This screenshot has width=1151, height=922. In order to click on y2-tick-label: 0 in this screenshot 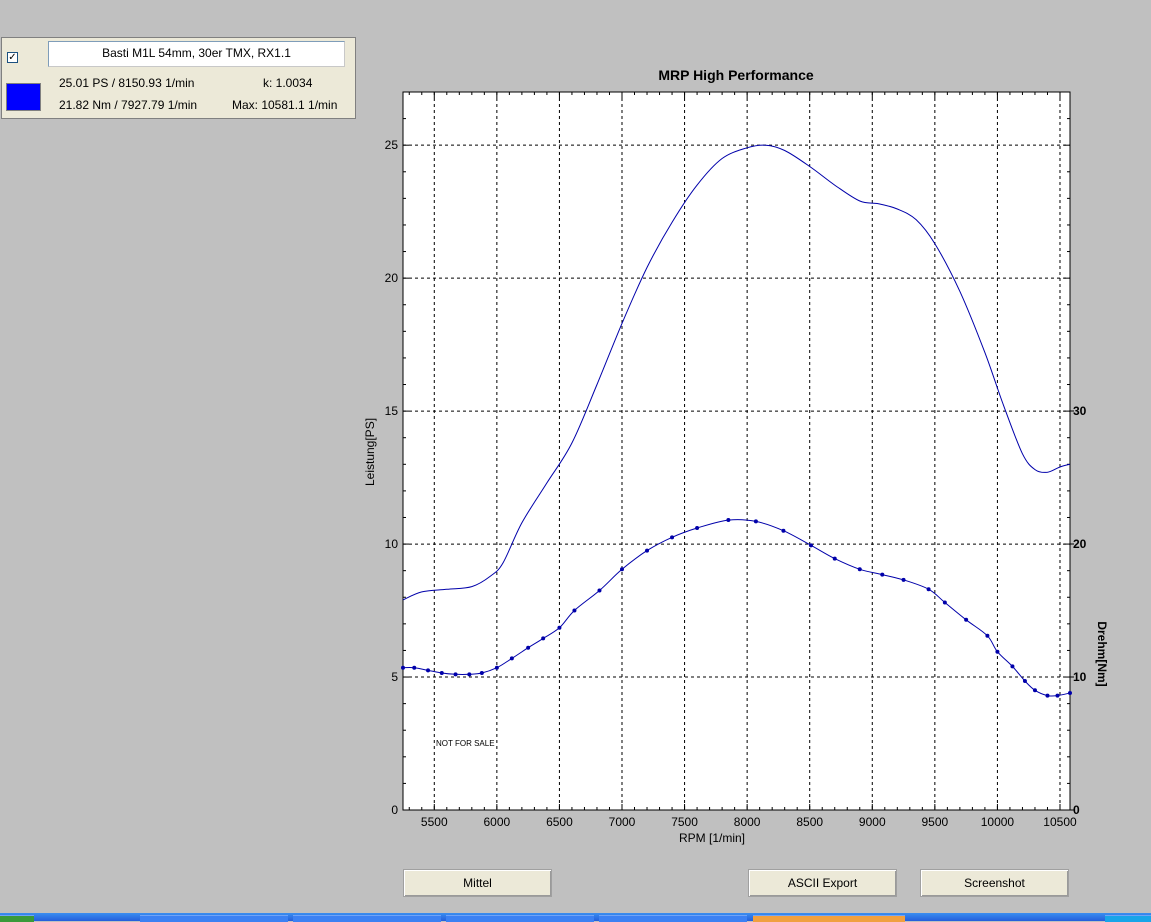, I will do `click(1076, 810)`.